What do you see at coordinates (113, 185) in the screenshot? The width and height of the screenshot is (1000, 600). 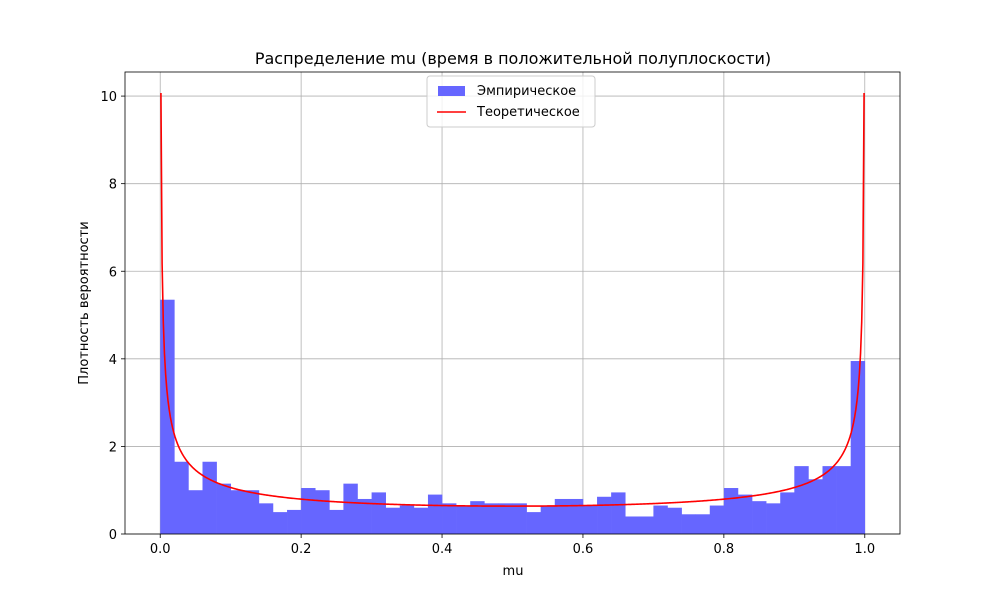 I see `y-tick-label: 8` at bounding box center [113, 185].